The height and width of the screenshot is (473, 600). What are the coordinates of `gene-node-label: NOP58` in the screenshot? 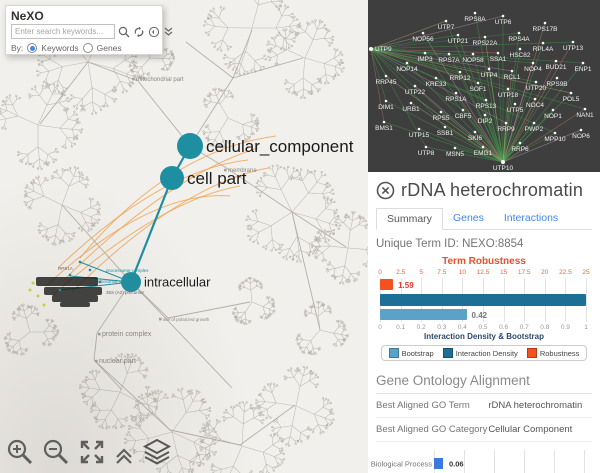 It's located at (473, 60).